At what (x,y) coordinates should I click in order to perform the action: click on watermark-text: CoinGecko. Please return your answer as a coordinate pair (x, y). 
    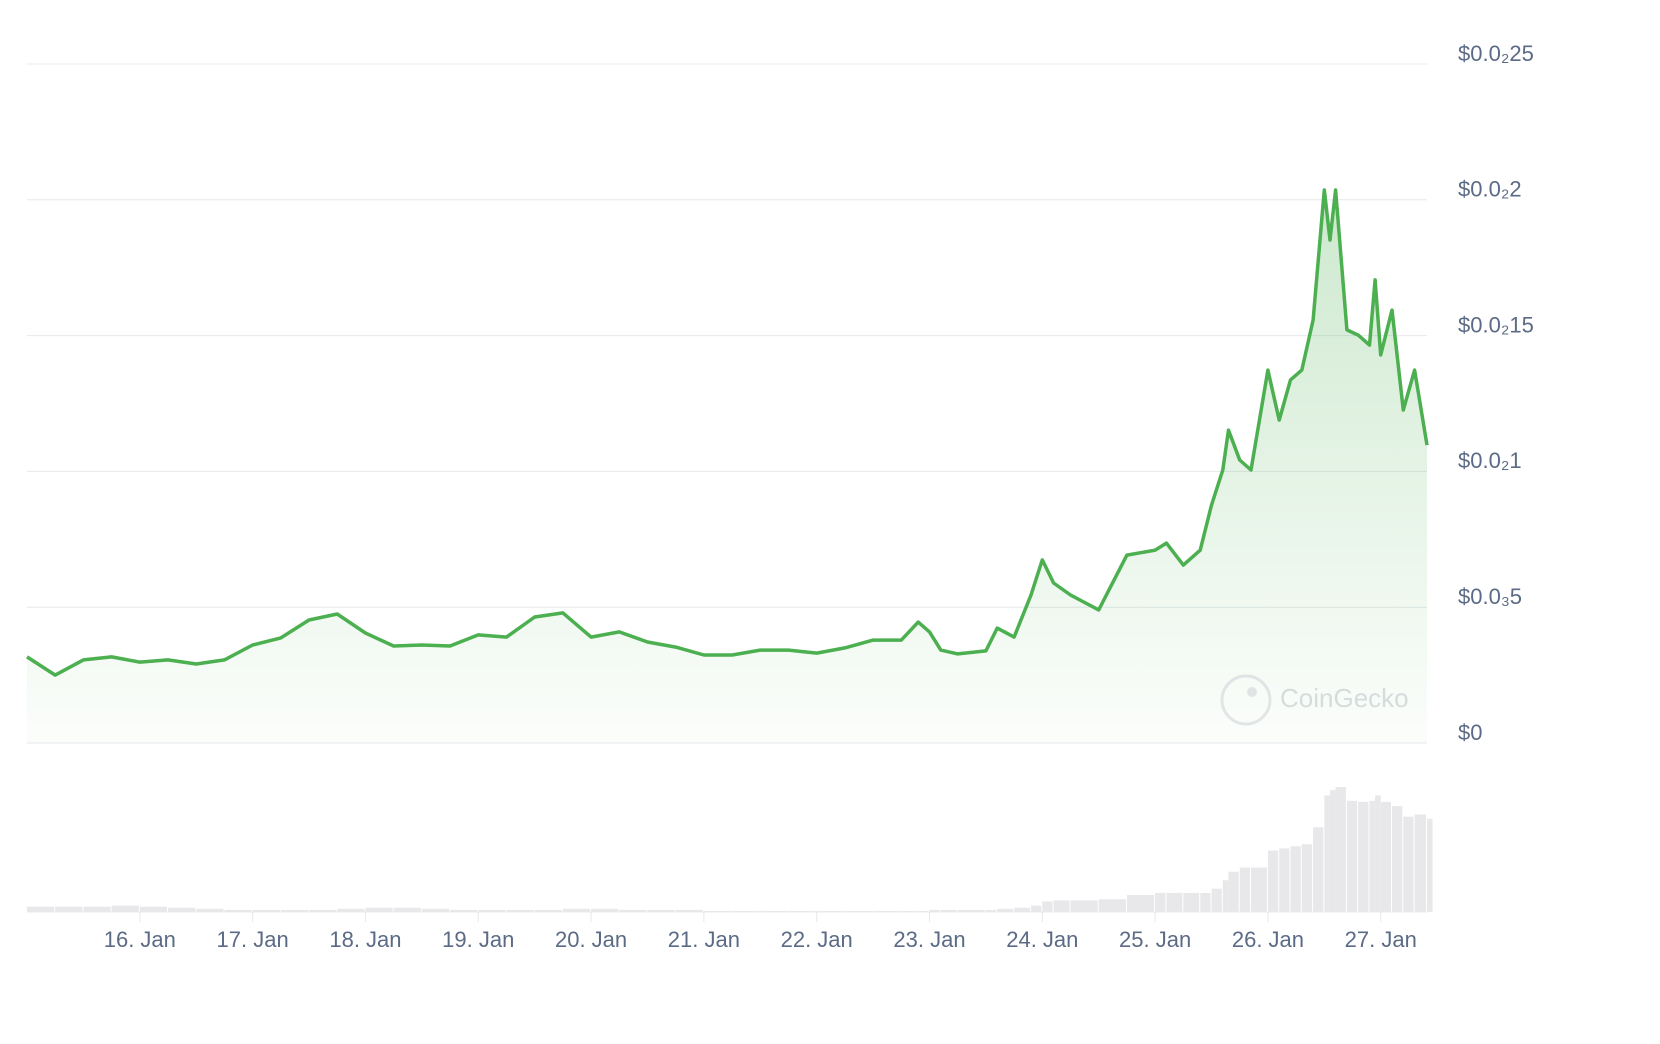
    Looking at the image, I should click on (1344, 698).